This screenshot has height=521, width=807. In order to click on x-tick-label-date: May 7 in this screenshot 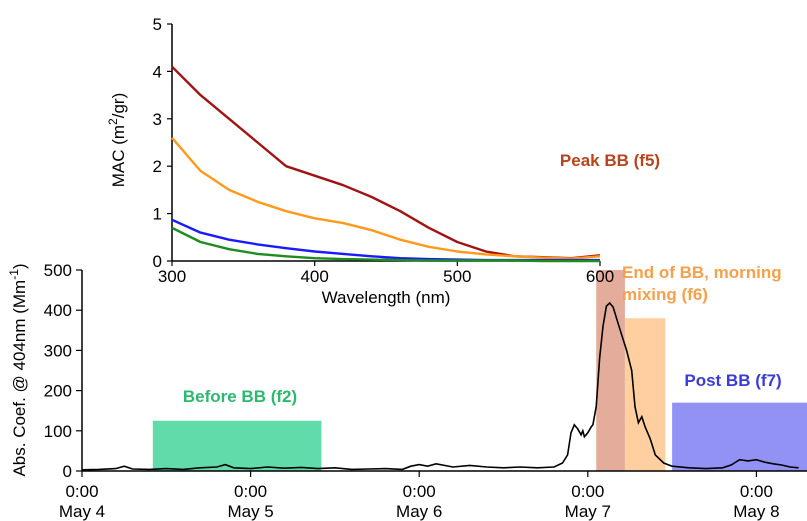, I will do `click(588, 511)`.